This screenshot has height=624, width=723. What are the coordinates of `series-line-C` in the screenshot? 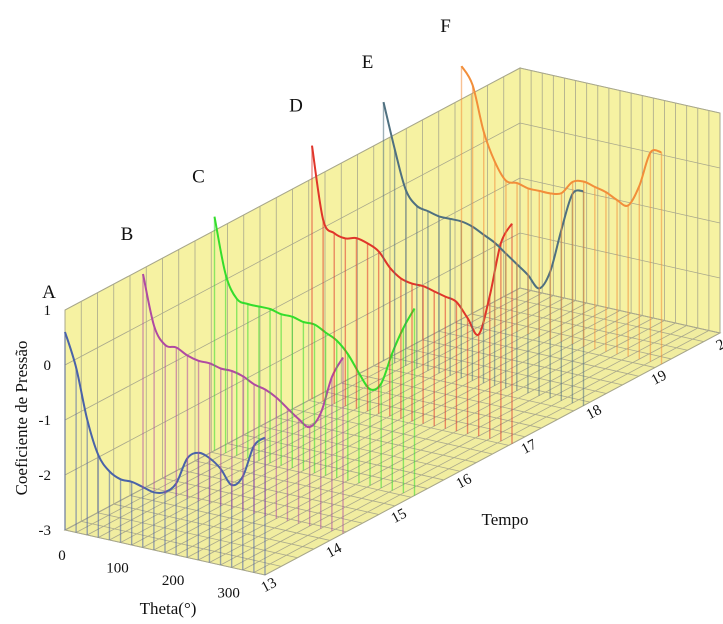 It's located at (314, 303).